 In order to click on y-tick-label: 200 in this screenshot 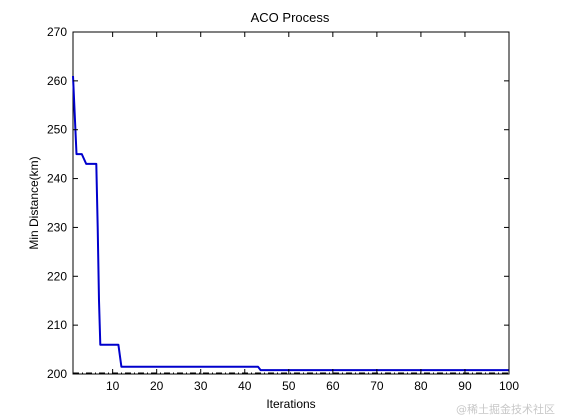, I will do `click(57, 374)`.